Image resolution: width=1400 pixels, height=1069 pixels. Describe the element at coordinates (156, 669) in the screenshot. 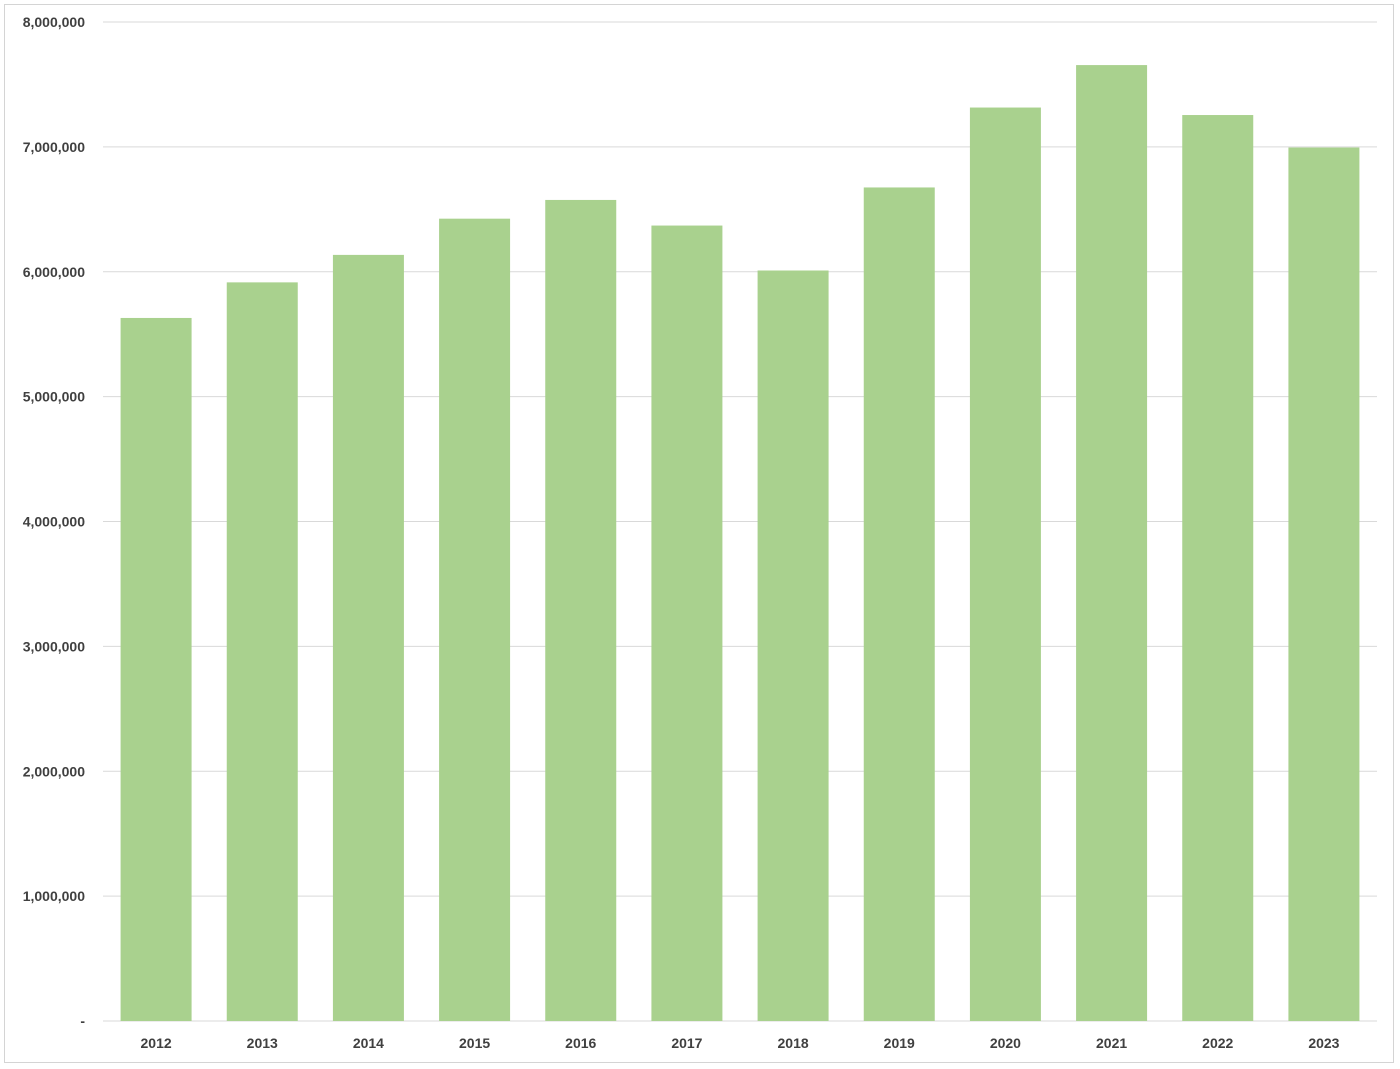

I see `bar-2012` at that location.